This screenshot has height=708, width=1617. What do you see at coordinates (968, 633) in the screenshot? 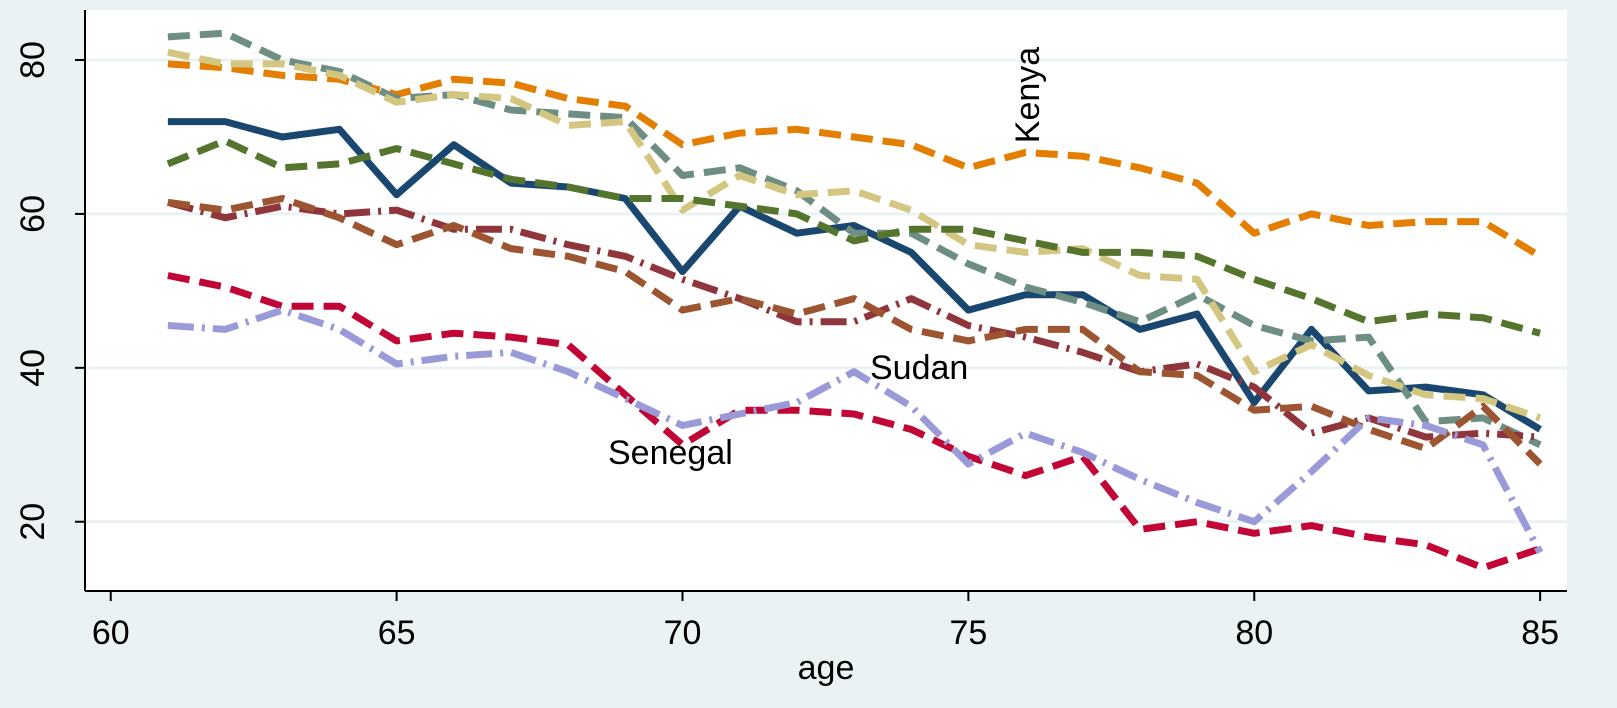
I see `x-tick-label: 75` at bounding box center [968, 633].